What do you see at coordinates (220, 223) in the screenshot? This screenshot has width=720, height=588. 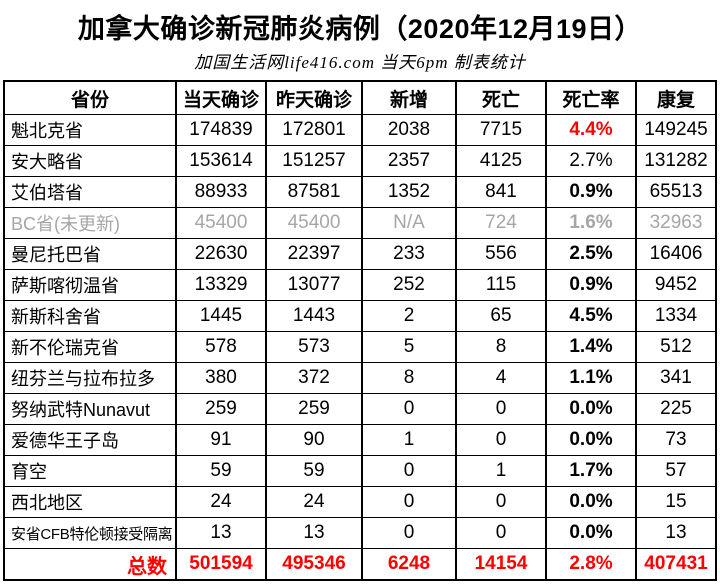 I see `cell-today: 45400` at bounding box center [220, 223].